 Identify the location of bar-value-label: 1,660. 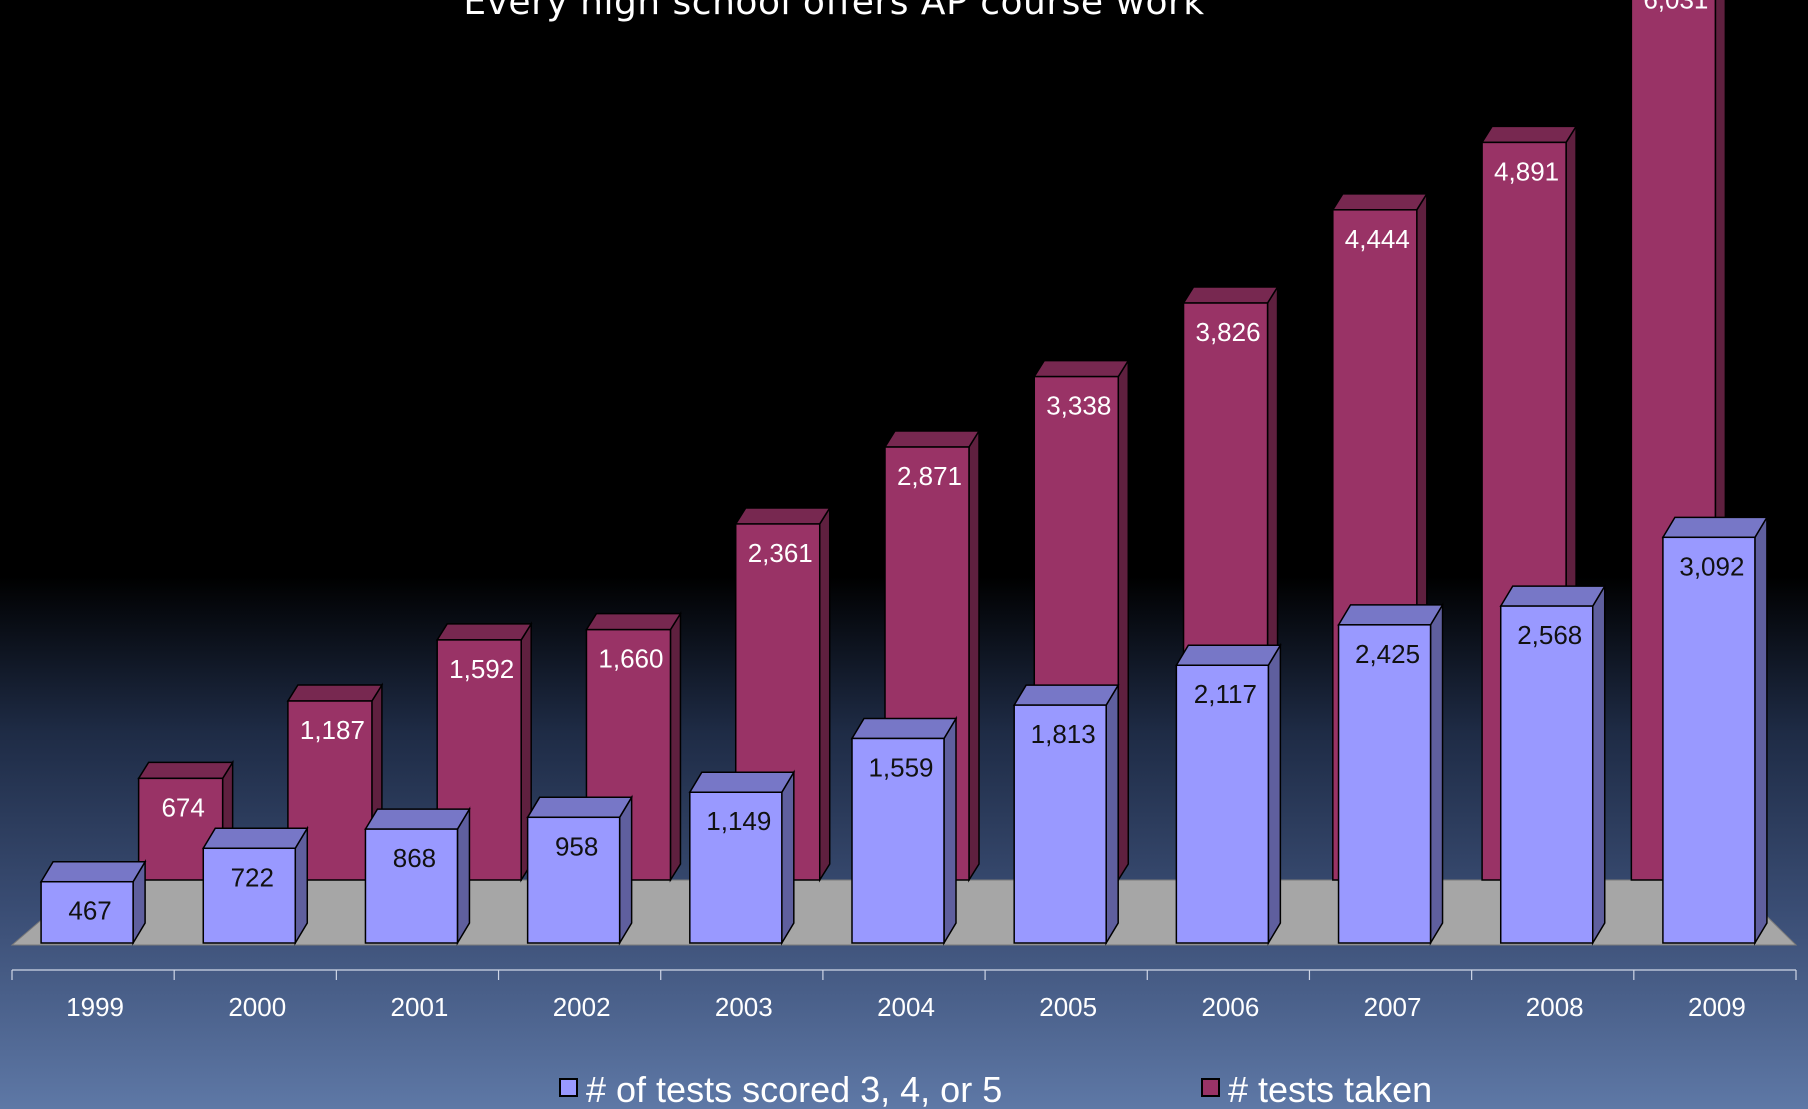
(630, 659).